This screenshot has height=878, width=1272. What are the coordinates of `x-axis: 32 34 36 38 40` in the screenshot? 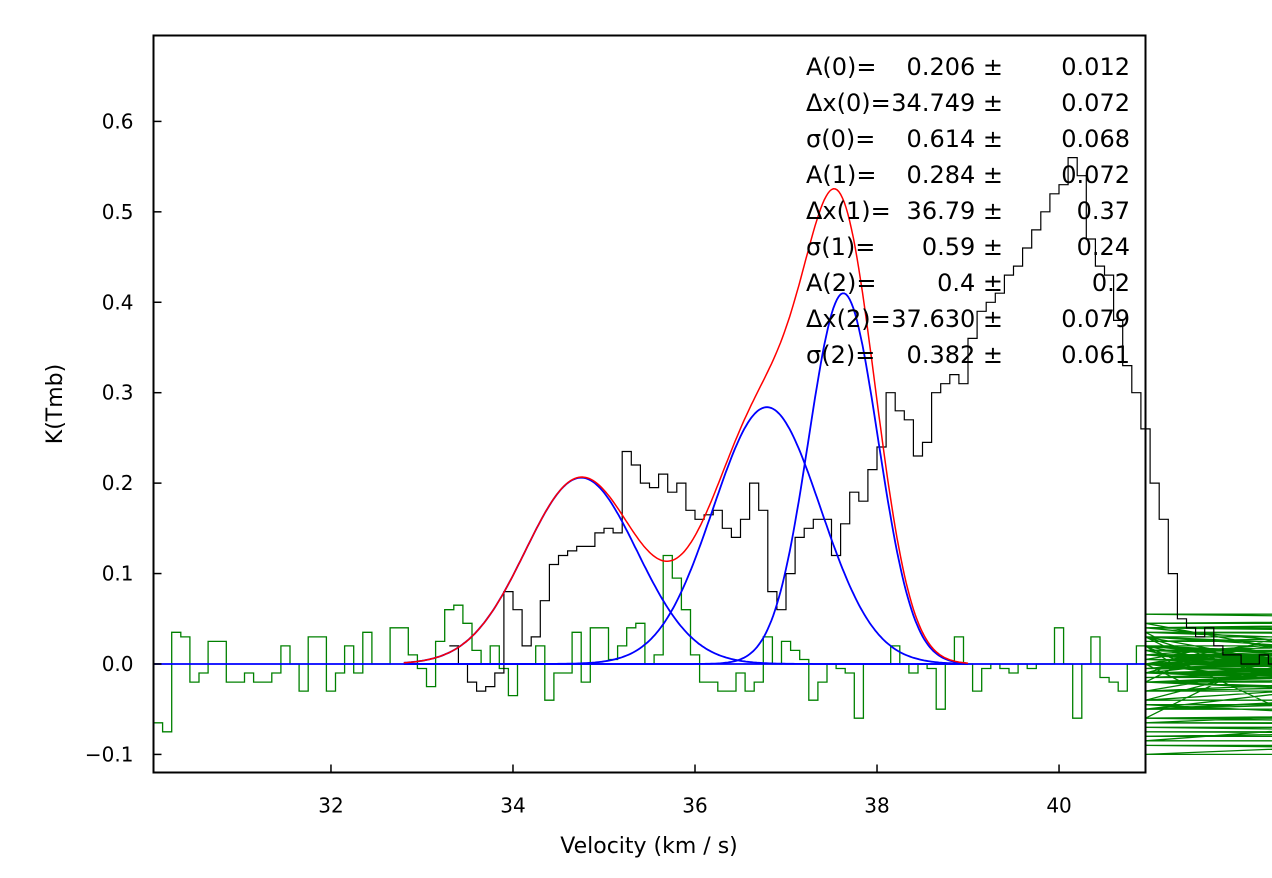 It's located at (695, 791).